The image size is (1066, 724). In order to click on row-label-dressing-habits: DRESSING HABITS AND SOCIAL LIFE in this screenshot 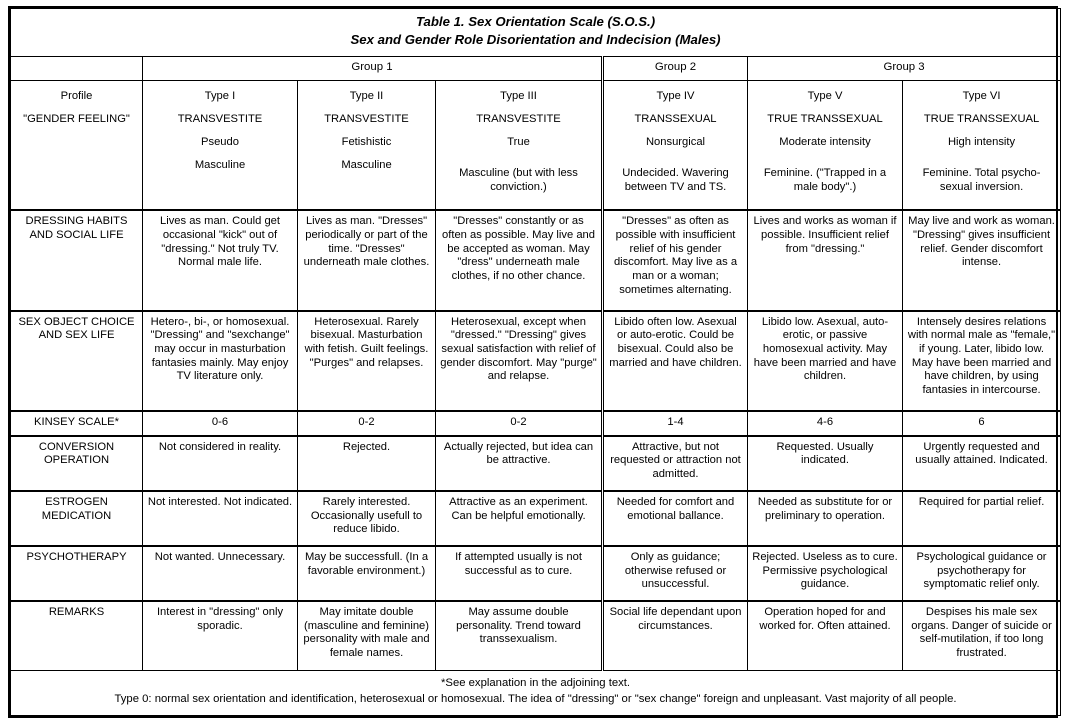, I will do `click(76, 260)`.